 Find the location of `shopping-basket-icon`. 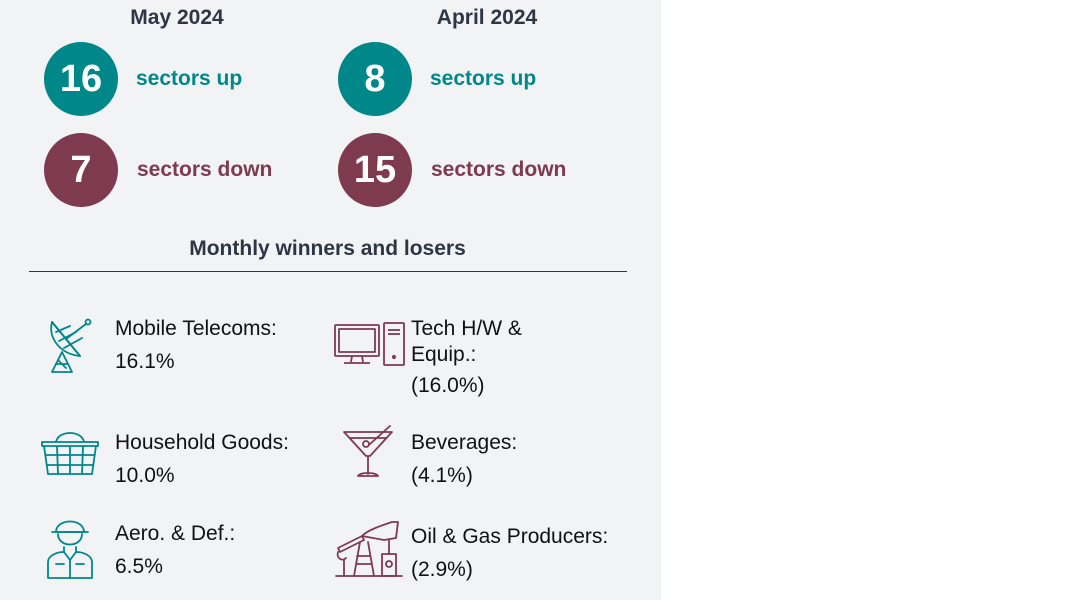

shopping-basket-icon is located at coordinates (70, 453).